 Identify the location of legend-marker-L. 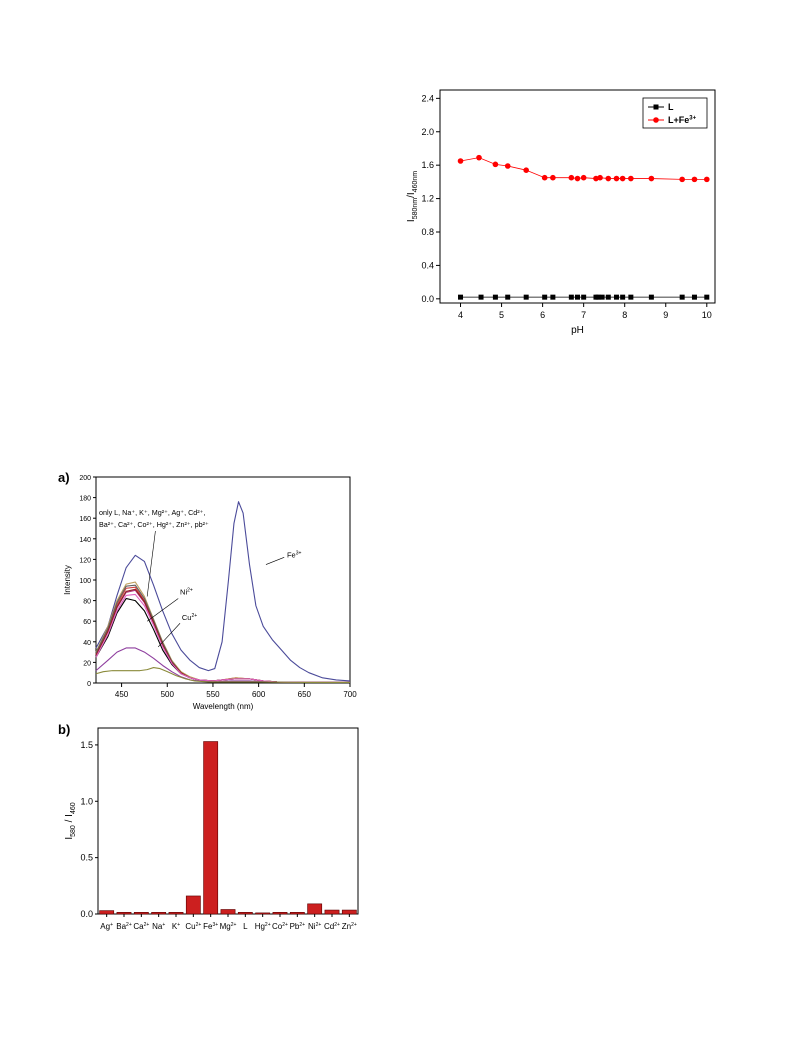
(656, 107).